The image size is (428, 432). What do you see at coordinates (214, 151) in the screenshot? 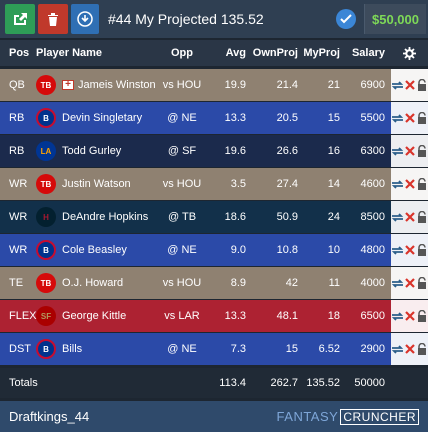
I see `table-row: RB LA Todd Gurley @ SF 19.6 26.6 16 6300` at bounding box center [214, 151].